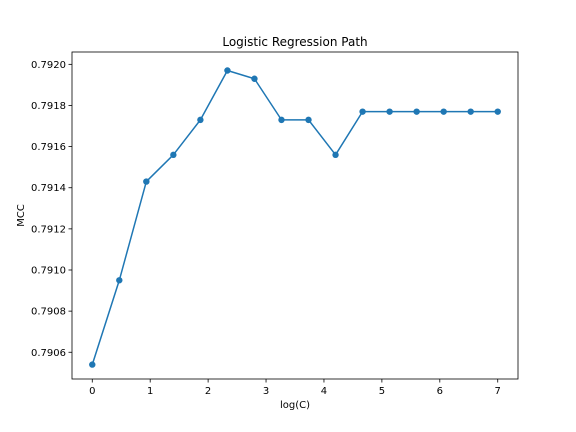 The height and width of the screenshot is (432, 576). What do you see at coordinates (48, 353) in the screenshot?
I see `y-tick-label: 0.7906` at bounding box center [48, 353].